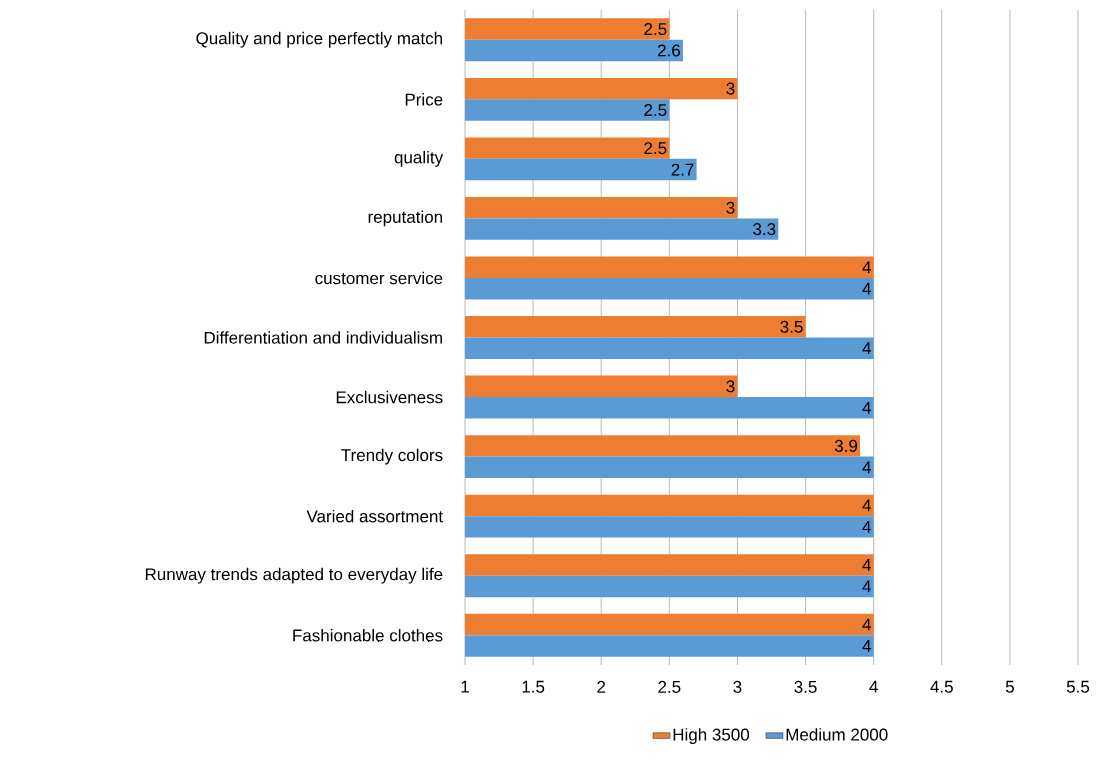 This screenshot has height=772, width=1105. What do you see at coordinates (392, 456) in the screenshot?
I see `y-tick-label: Trendy colors` at bounding box center [392, 456].